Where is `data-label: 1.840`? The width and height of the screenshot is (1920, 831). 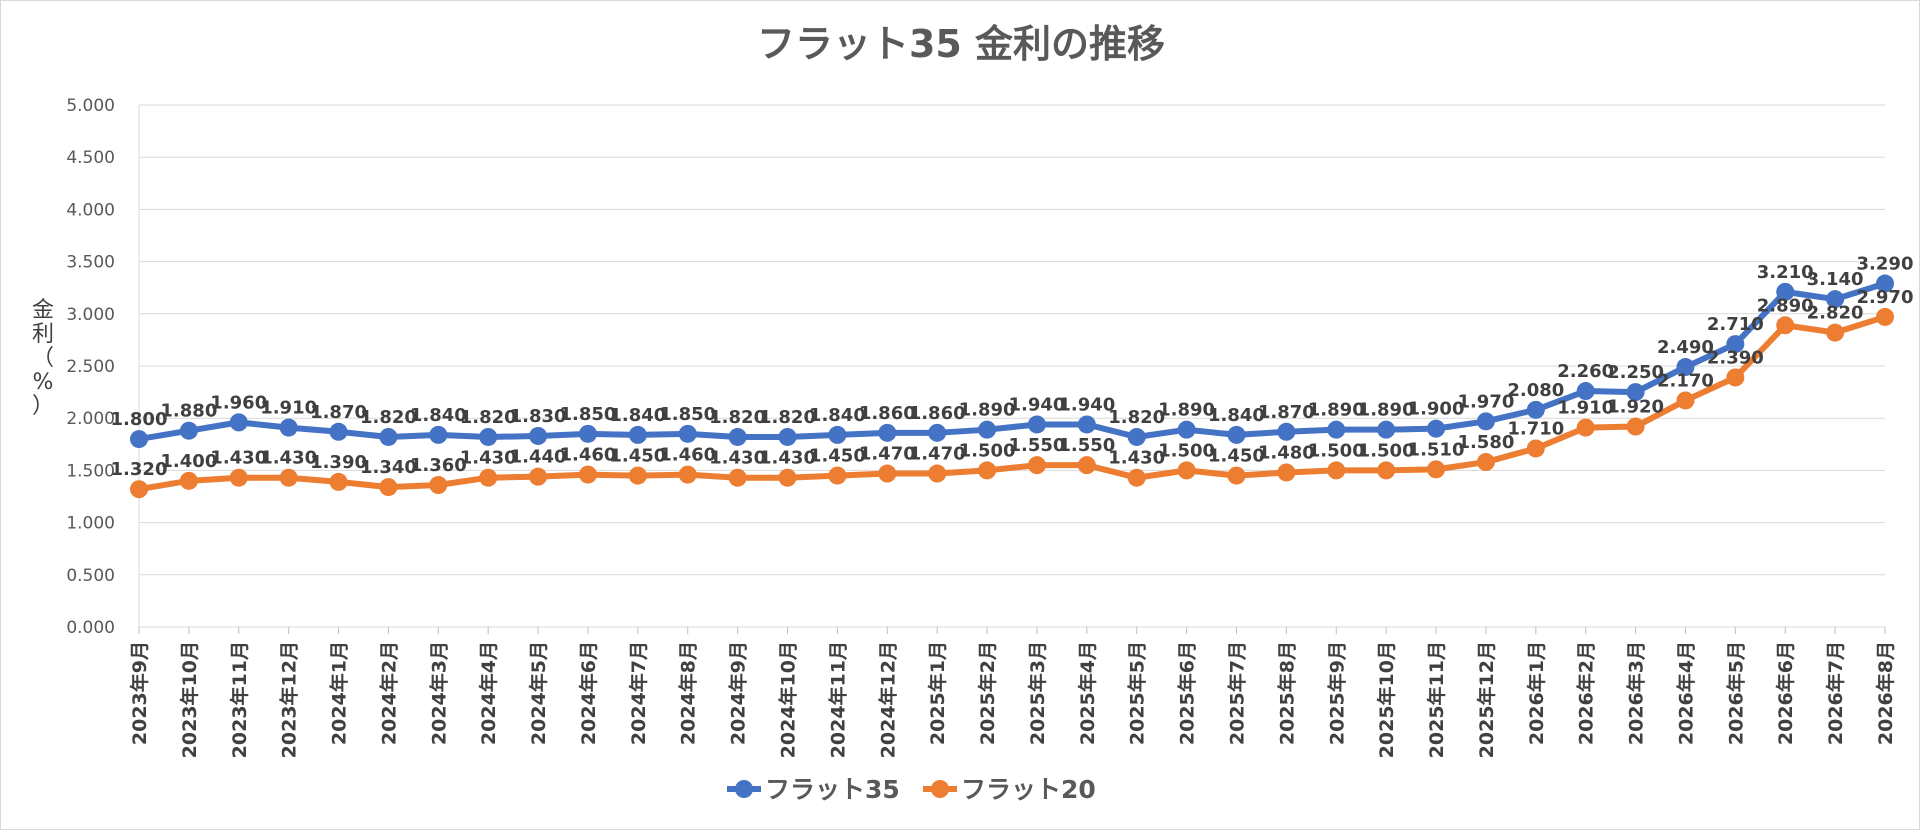
data-label: 1.840 is located at coordinates (1236, 415).